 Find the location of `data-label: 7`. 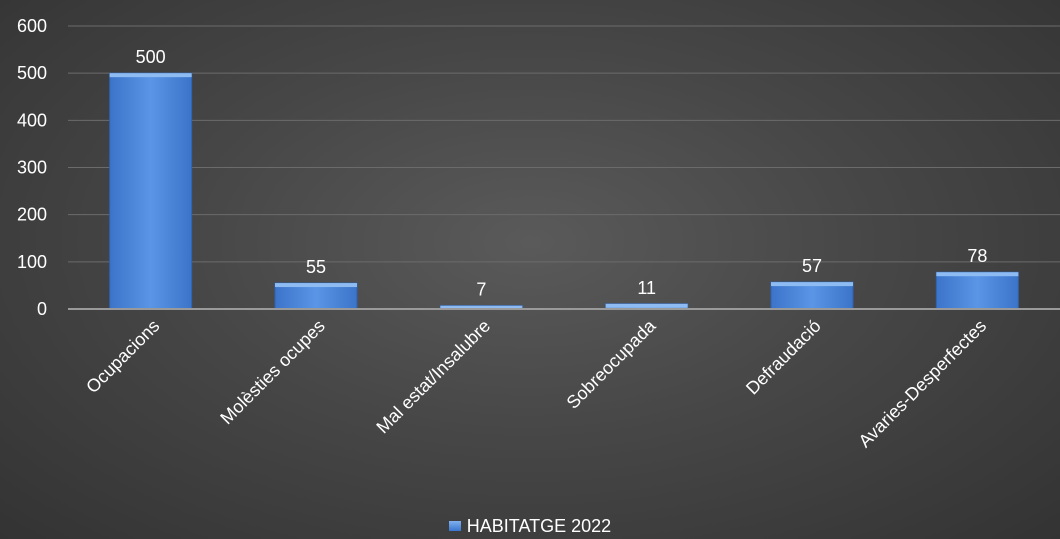

data-label: 7 is located at coordinates (481, 290).